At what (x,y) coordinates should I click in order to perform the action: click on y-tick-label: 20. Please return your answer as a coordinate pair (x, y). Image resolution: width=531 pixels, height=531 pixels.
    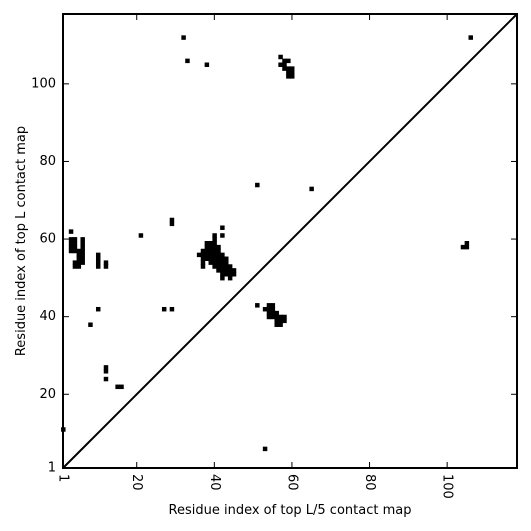
    Looking at the image, I should click on (47, 394).